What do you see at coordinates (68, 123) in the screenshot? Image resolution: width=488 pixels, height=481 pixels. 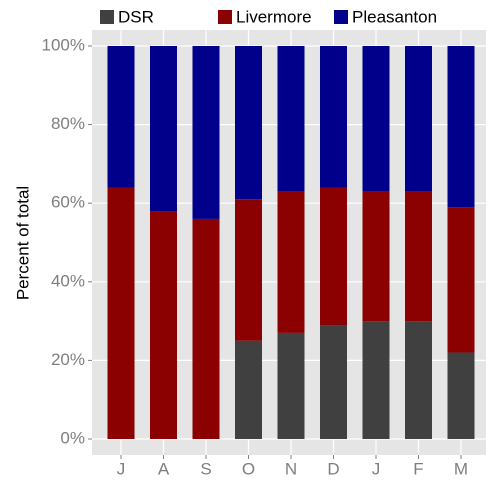 I see `y-tick-label: 80%` at bounding box center [68, 123].